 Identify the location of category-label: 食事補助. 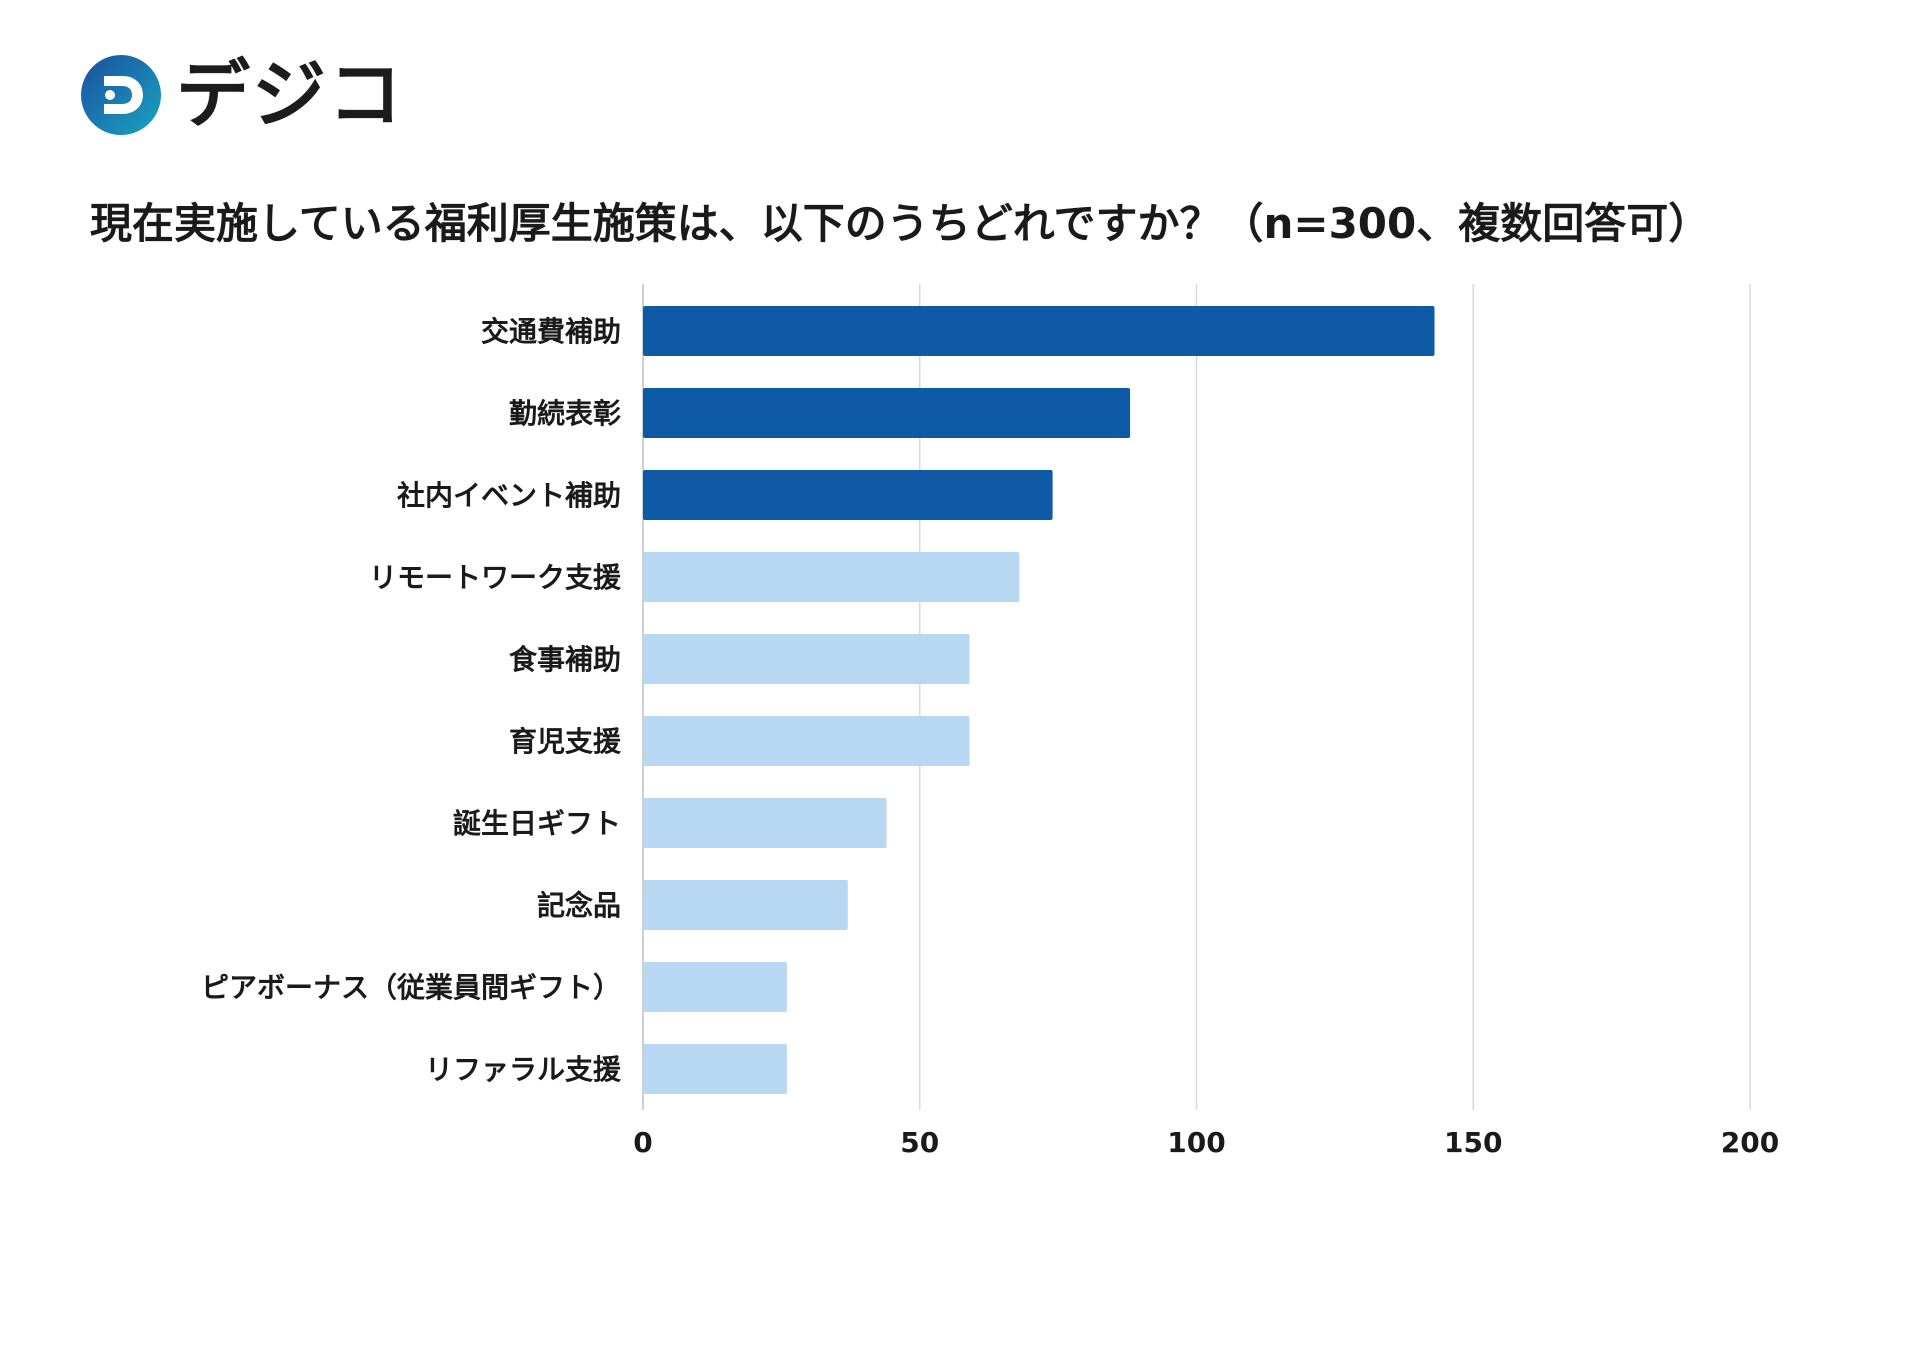
(565, 659).